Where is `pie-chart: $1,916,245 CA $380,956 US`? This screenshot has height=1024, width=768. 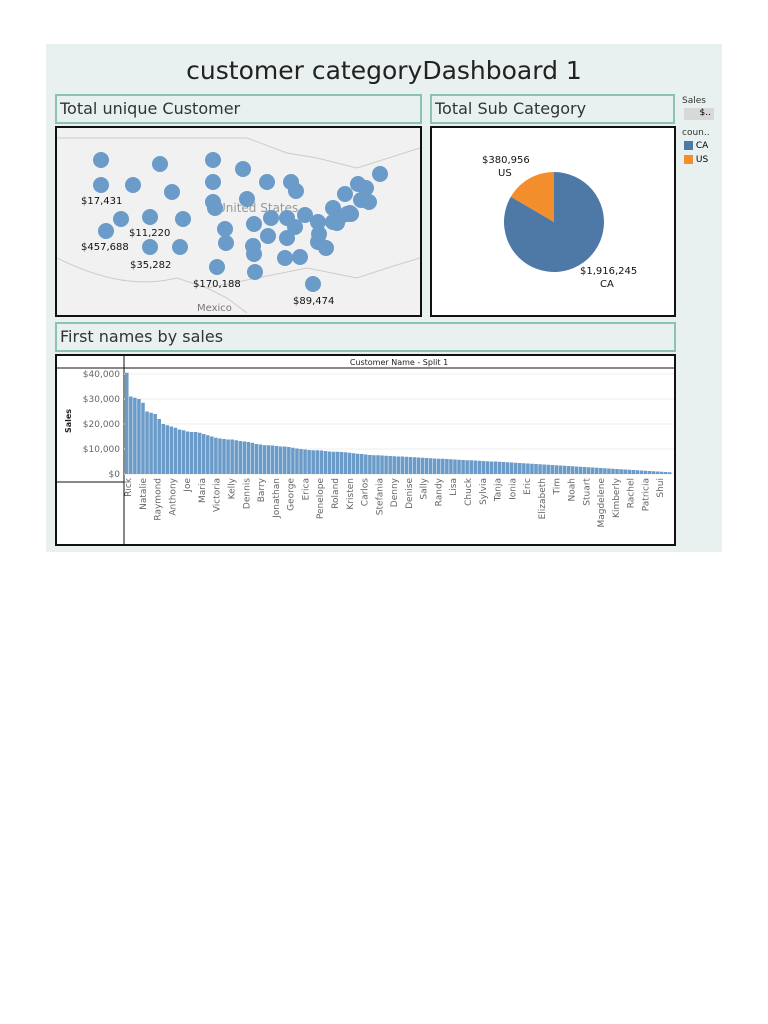 pie-chart: $1,916,245 CA $380,956 US is located at coordinates (553, 221).